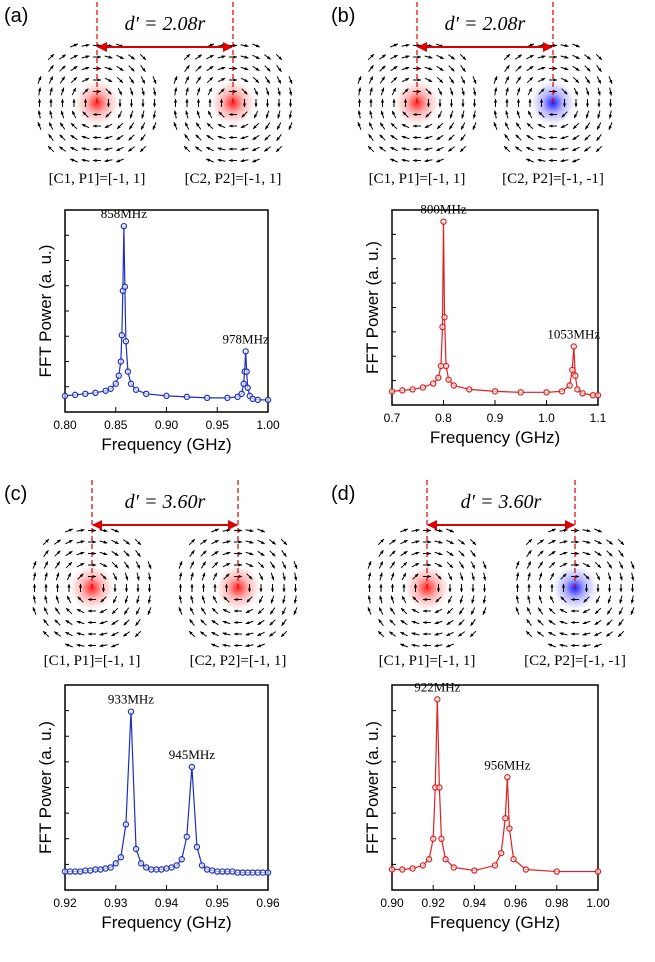 The height and width of the screenshot is (962, 655). What do you see at coordinates (116, 903) in the screenshot?
I see `x-tick-label: 0.93` at bounding box center [116, 903].